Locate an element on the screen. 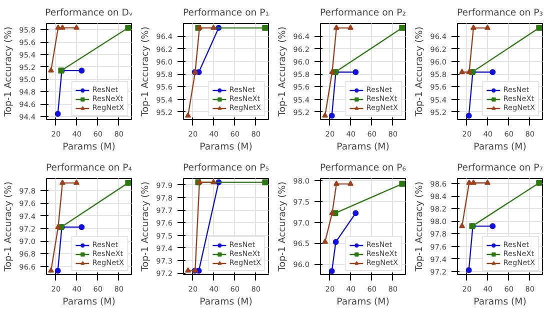 This screenshot has width=550, height=310. chart-title: Performance on P₃ is located at coordinates (500, 13).